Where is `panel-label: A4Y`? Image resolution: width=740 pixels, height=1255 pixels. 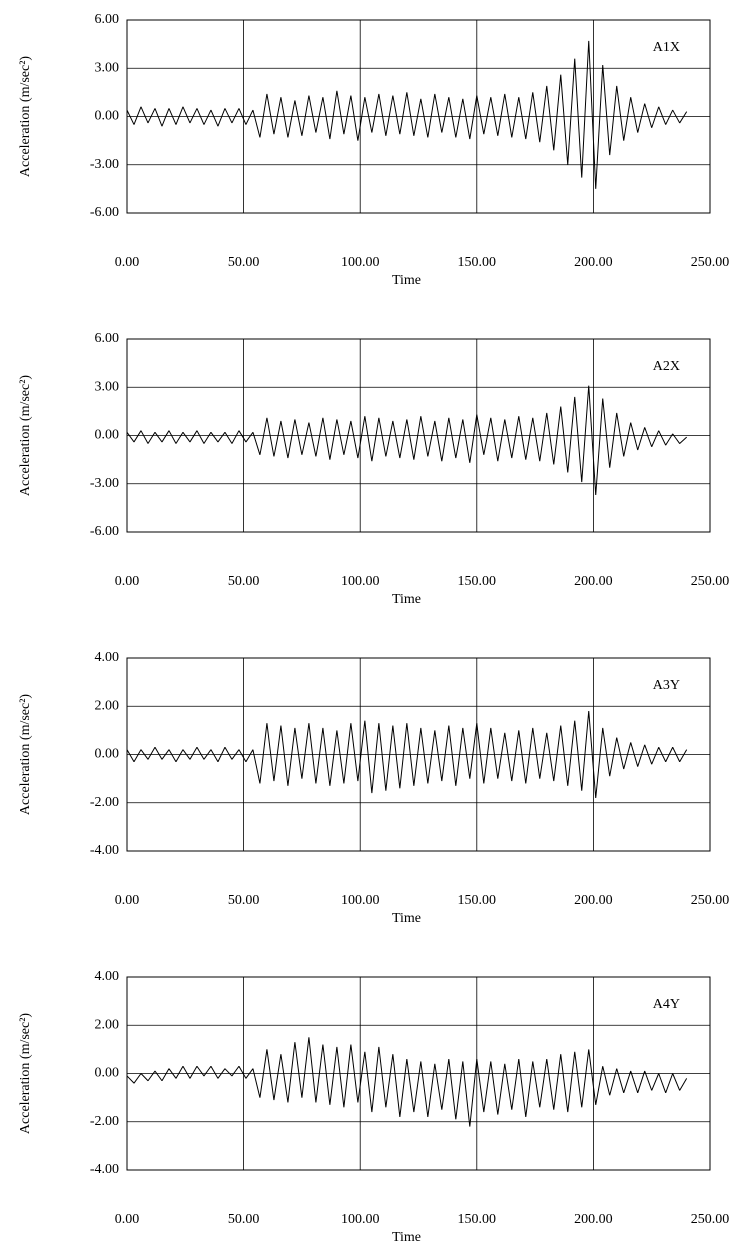
panel-label: A4Y is located at coordinates (666, 1004).